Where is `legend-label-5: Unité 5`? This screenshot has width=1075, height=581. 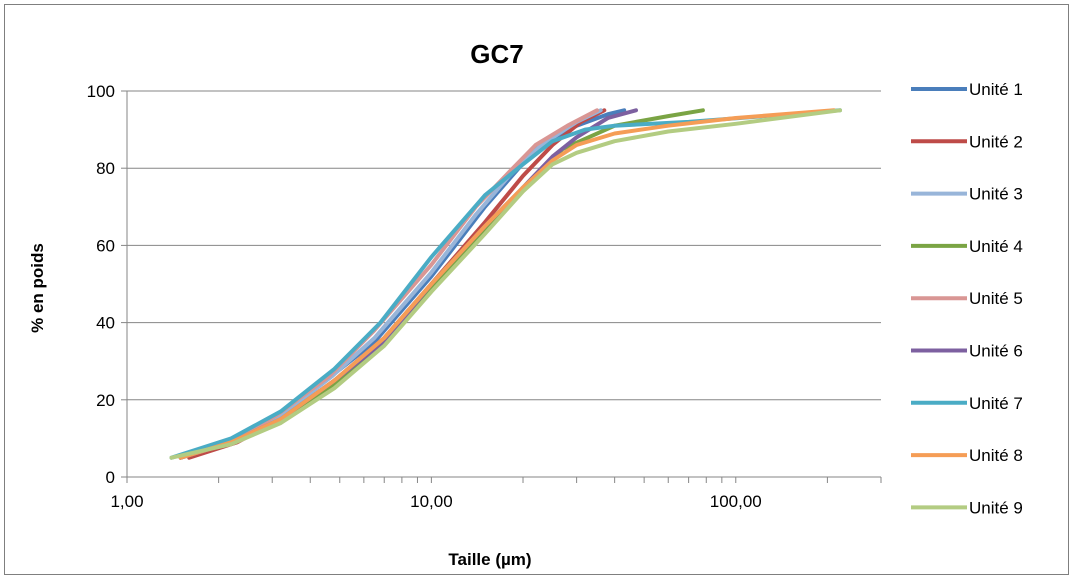
legend-label-5: Unité 5 is located at coordinates (996, 298).